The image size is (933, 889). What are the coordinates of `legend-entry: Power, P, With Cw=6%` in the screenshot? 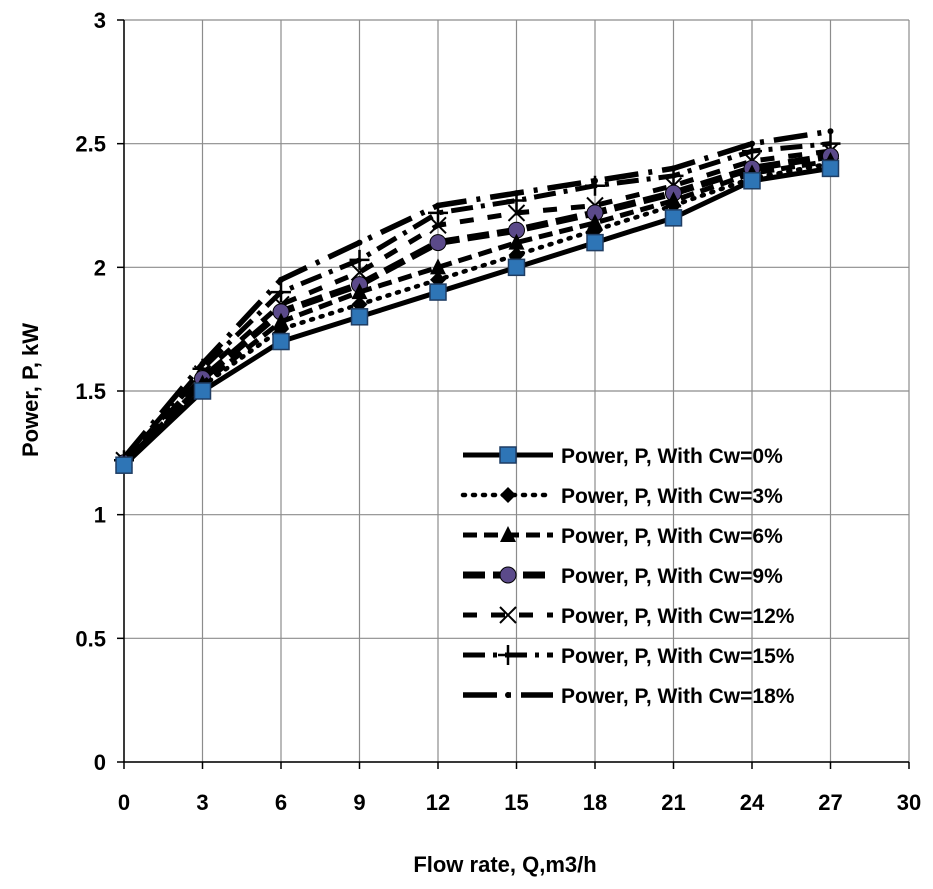 It's located at (623, 536).